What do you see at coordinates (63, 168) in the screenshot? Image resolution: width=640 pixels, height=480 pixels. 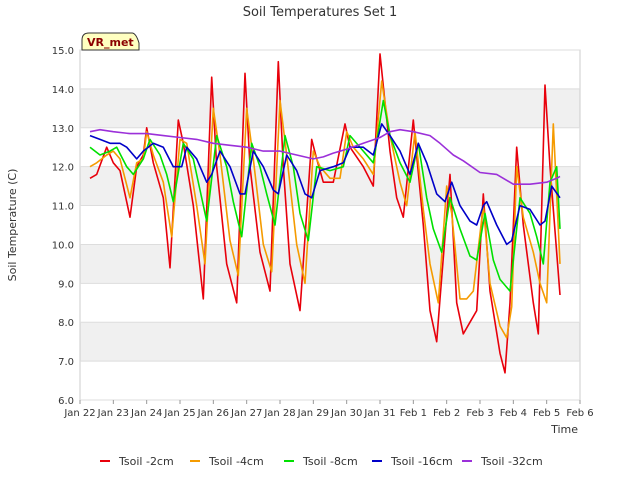 I see `y-tick-label: 12.0` at bounding box center [63, 168].